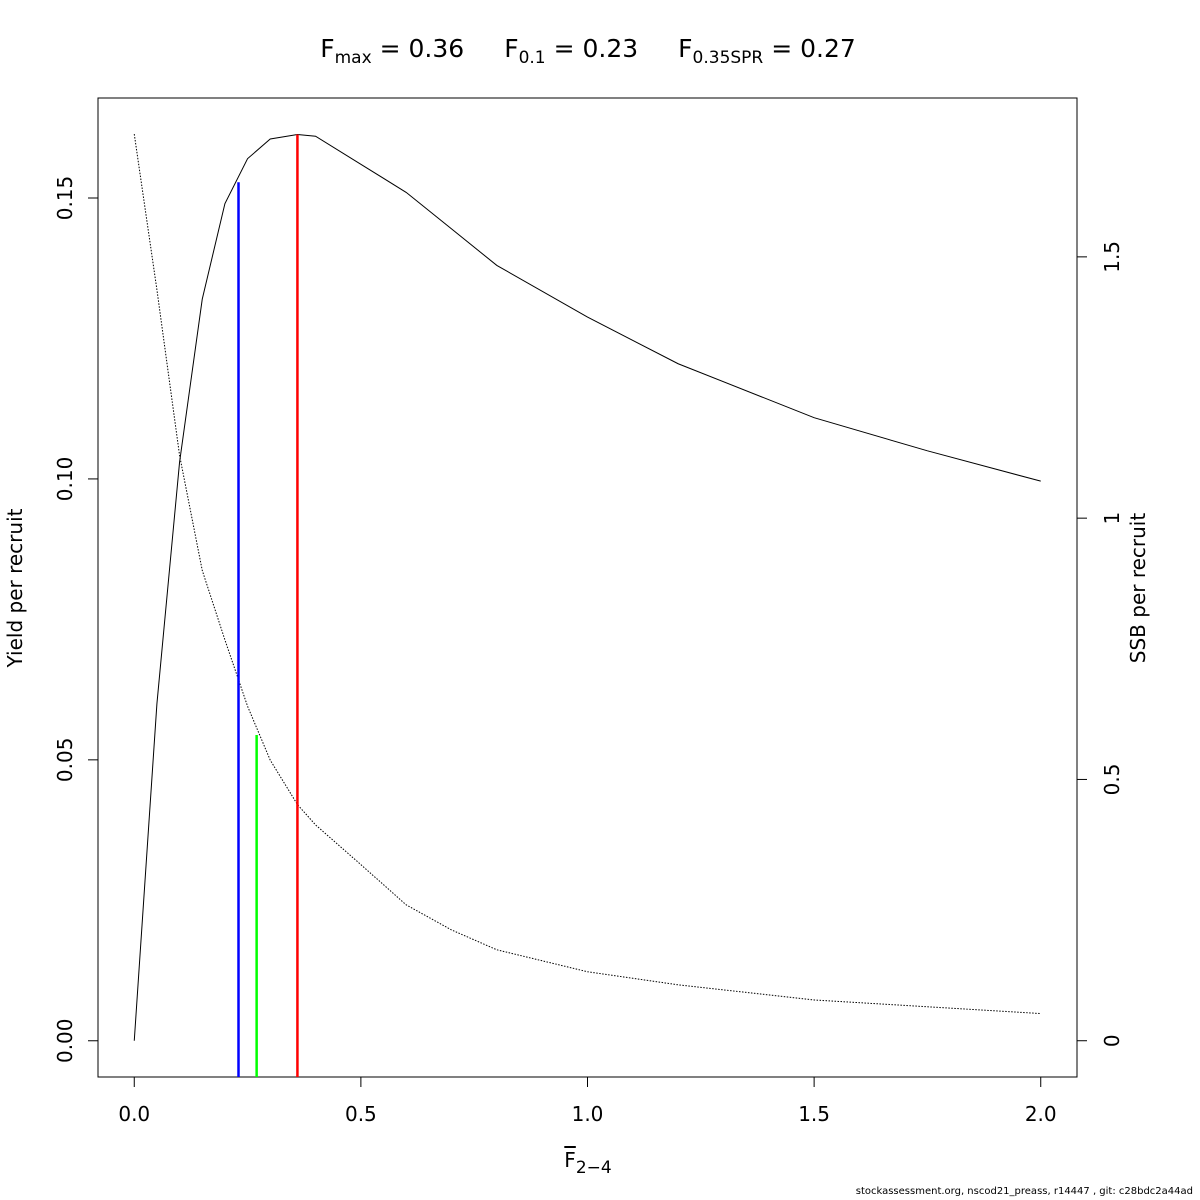 This screenshot has width=1200, height=1200. Describe the element at coordinates (15, 588) in the screenshot. I see `y-axis-label: Yield per recruit` at that location.